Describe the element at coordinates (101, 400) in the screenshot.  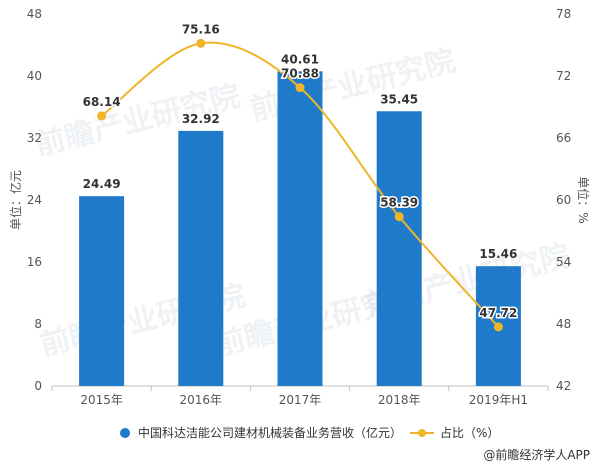
I see `x-tick-label: 2015年` at that location.